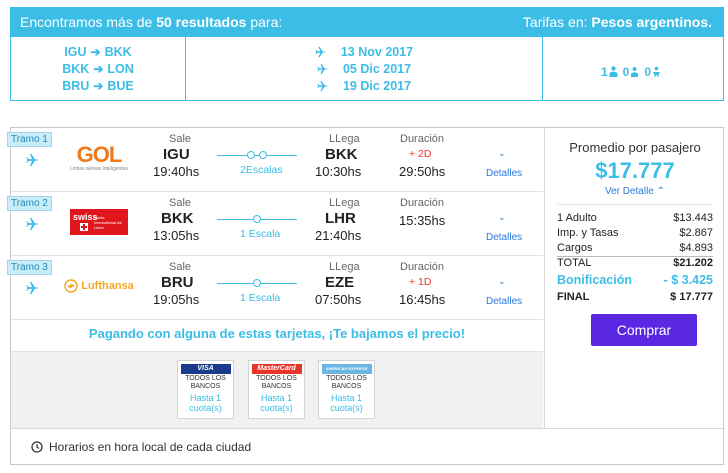 Image resolution: width=728 pixels, height=473 pixels. Describe the element at coordinates (266, 22) in the screenshot. I see `found-suffix: para:` at that location.